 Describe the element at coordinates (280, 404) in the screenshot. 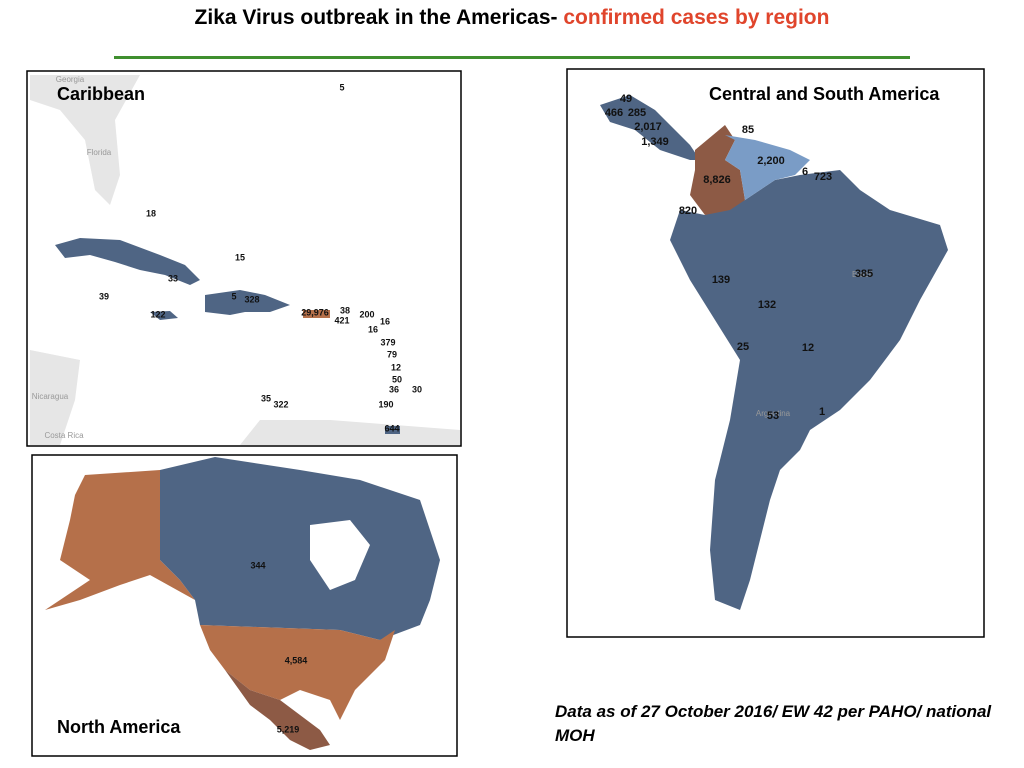

I see `case-label: 322` at that location.